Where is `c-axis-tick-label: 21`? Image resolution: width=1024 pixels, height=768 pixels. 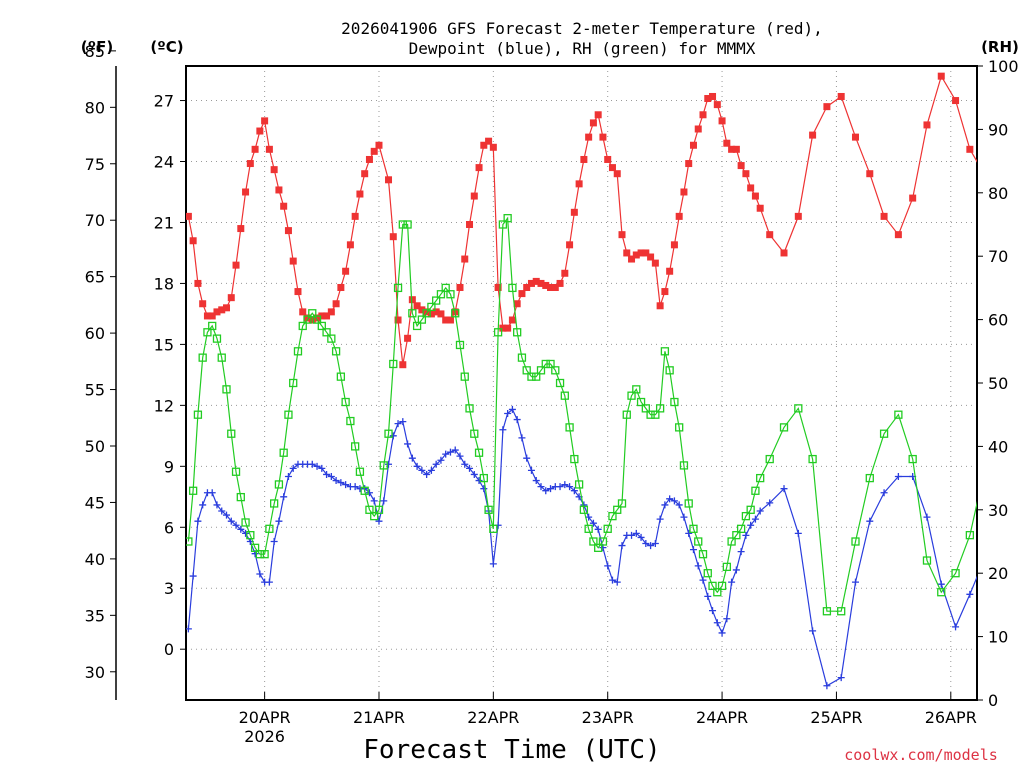 c-axis-tick-label: 21 is located at coordinates (164, 222).